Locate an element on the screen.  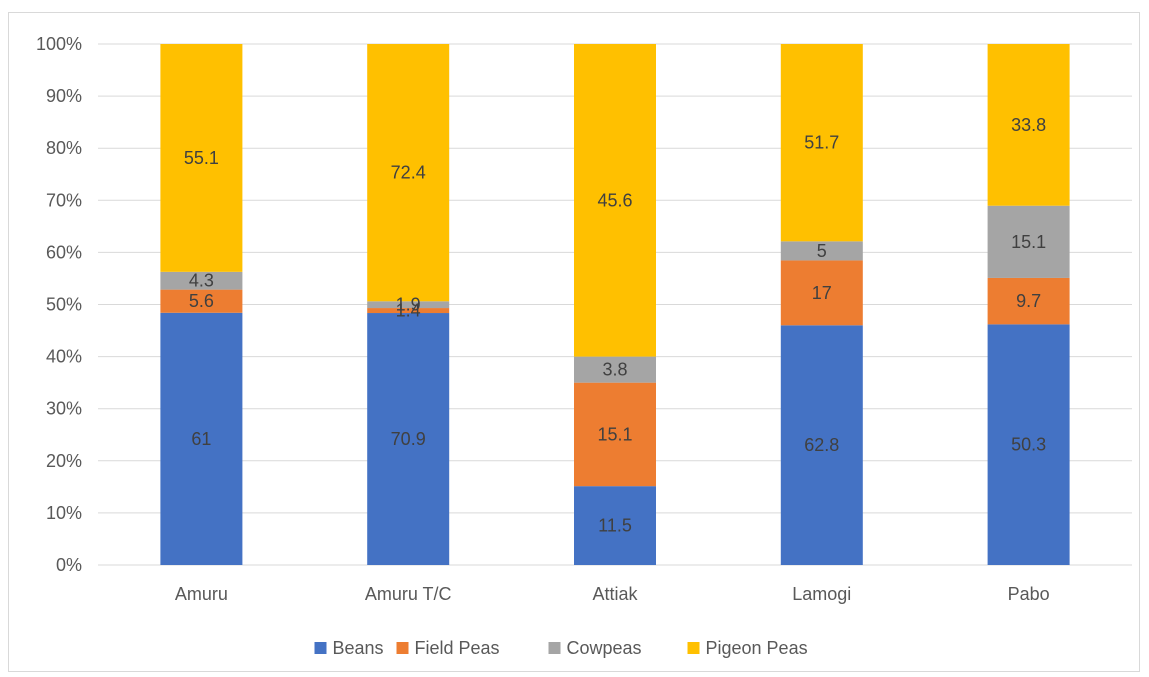
y-tick-label: 10% is located at coordinates (64, 513).